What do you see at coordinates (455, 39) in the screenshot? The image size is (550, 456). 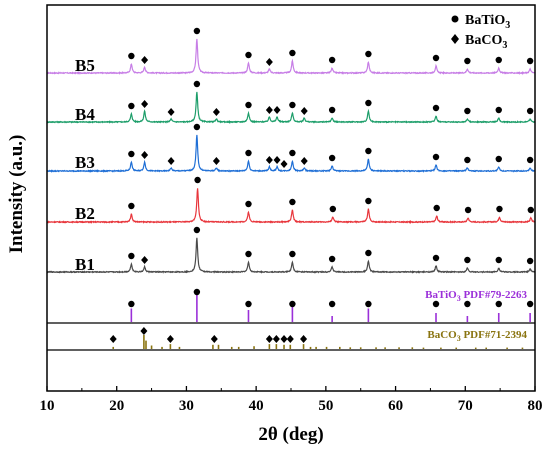 I see `legend-diamond-marker` at bounding box center [455, 39].